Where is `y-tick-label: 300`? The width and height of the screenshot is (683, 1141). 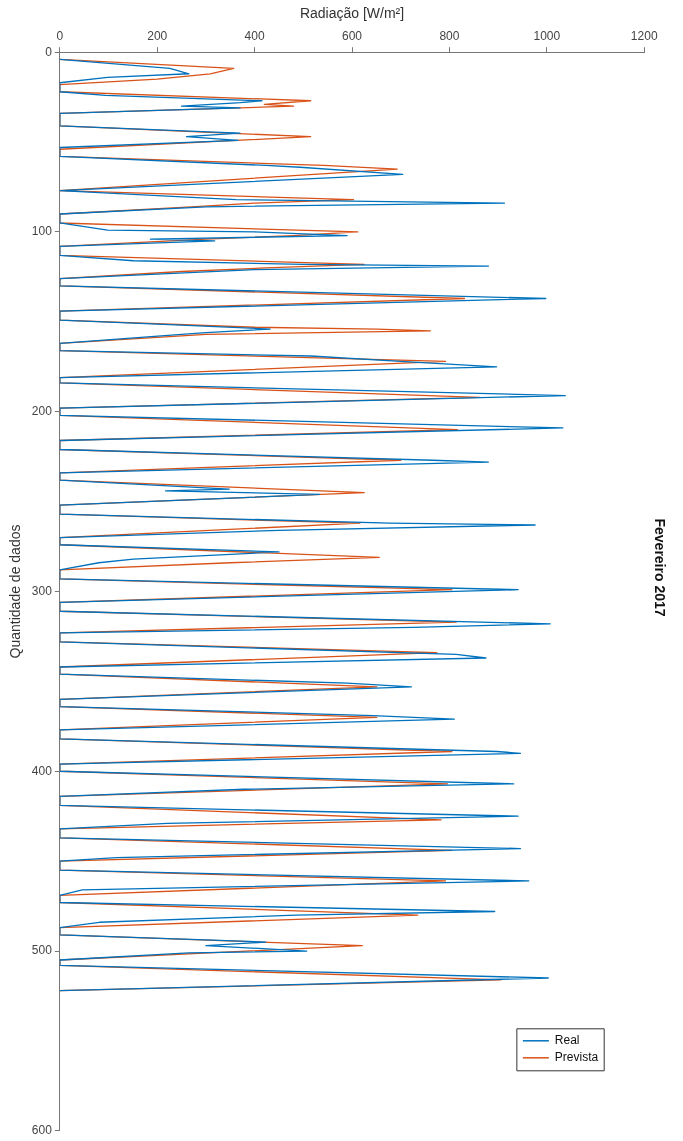
y-tick-label: 300 is located at coordinates (42, 590).